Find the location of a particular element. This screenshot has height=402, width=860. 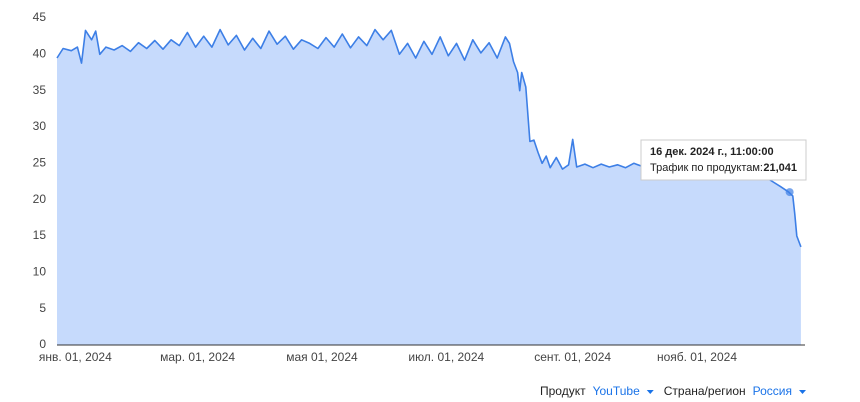

tooltip-box is located at coordinates (723, 160).